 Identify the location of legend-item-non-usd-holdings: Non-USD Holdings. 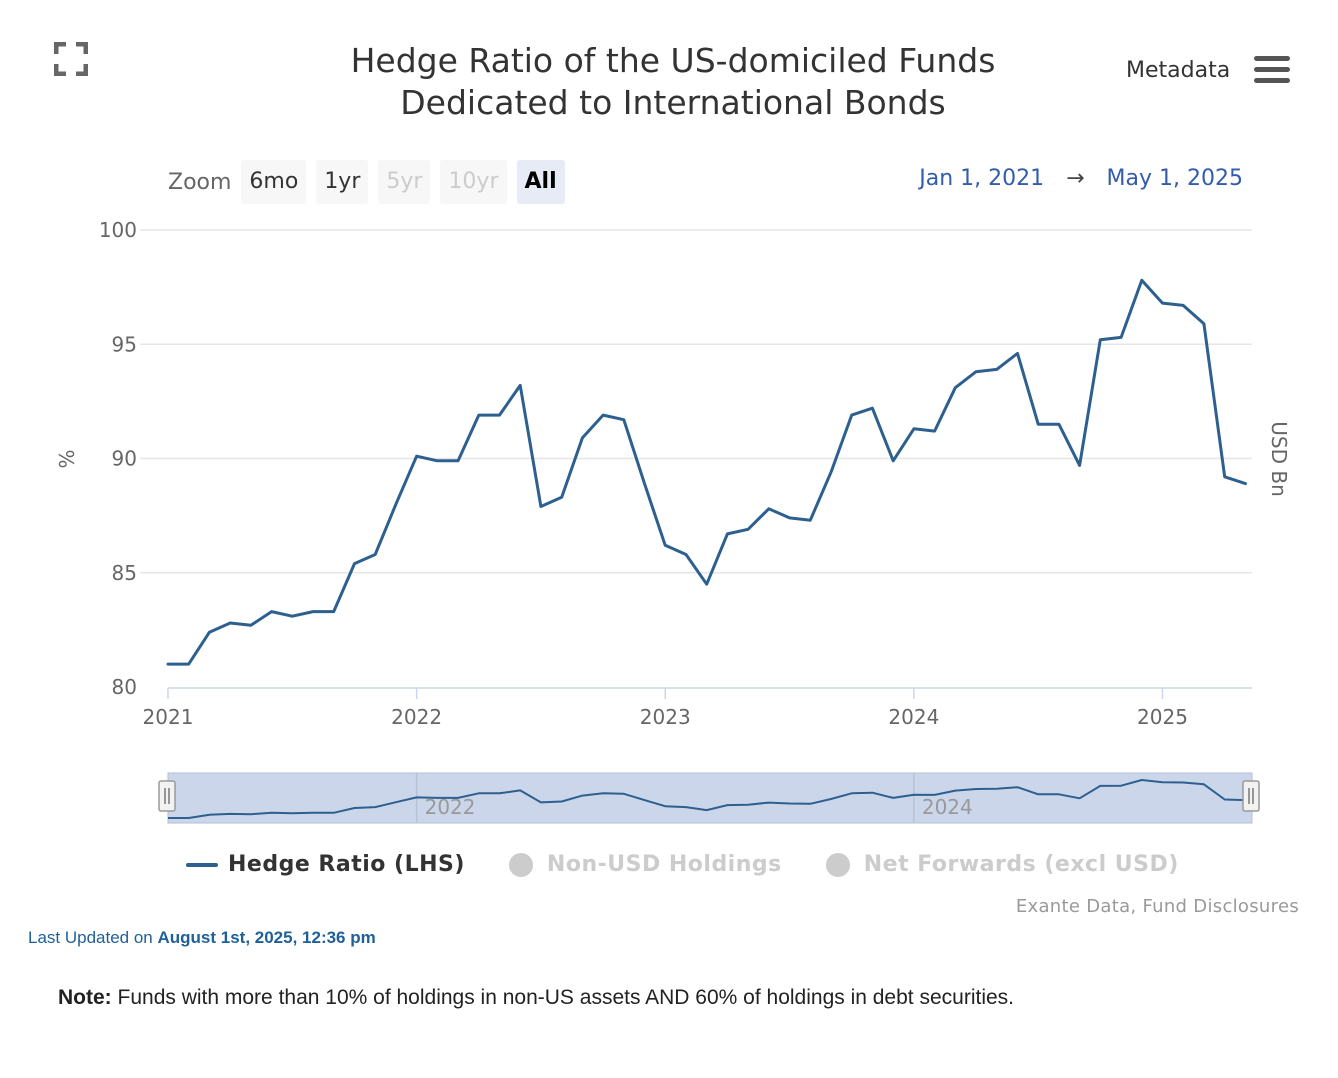
(645, 864).